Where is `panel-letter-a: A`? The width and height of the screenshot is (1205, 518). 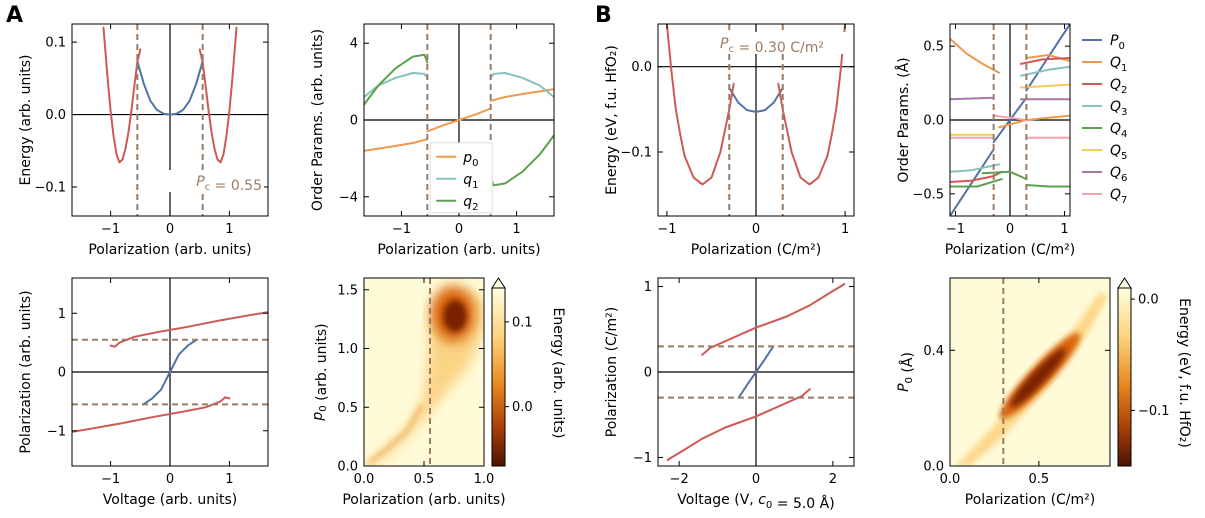 panel-letter-a: A is located at coordinates (14, 15).